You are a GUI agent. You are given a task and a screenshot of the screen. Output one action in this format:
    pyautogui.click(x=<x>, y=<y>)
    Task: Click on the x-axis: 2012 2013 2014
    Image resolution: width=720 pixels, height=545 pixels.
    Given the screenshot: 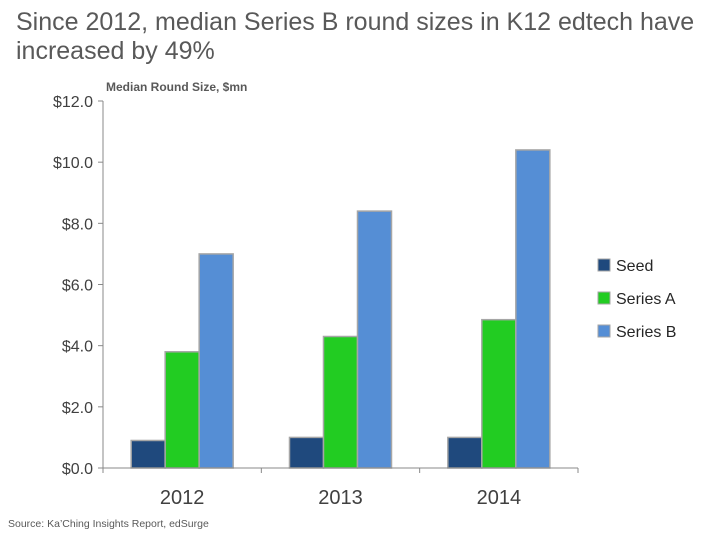 What is the action you would take?
    pyautogui.click(x=340, y=488)
    